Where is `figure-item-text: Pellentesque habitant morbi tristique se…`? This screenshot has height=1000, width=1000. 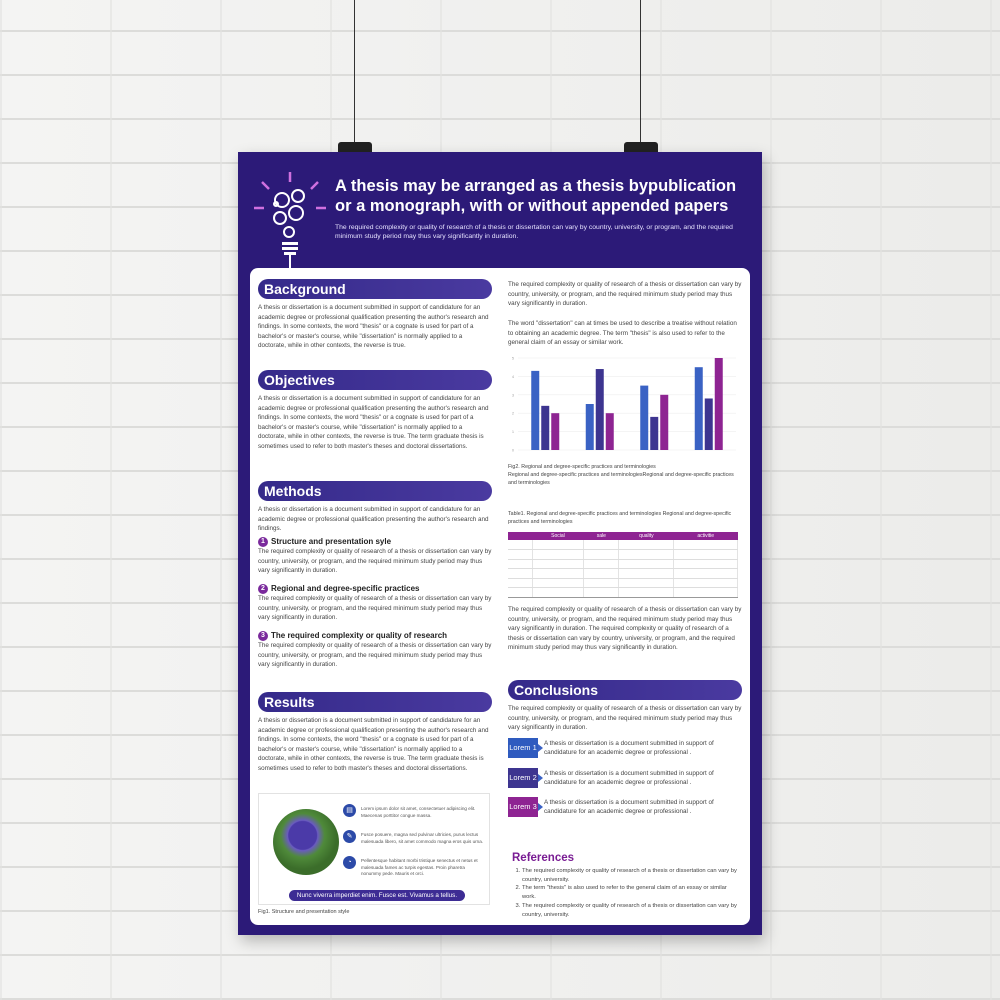 figure-item-text: Pellentesque habitant morbi tristique se… is located at coordinates (419, 867).